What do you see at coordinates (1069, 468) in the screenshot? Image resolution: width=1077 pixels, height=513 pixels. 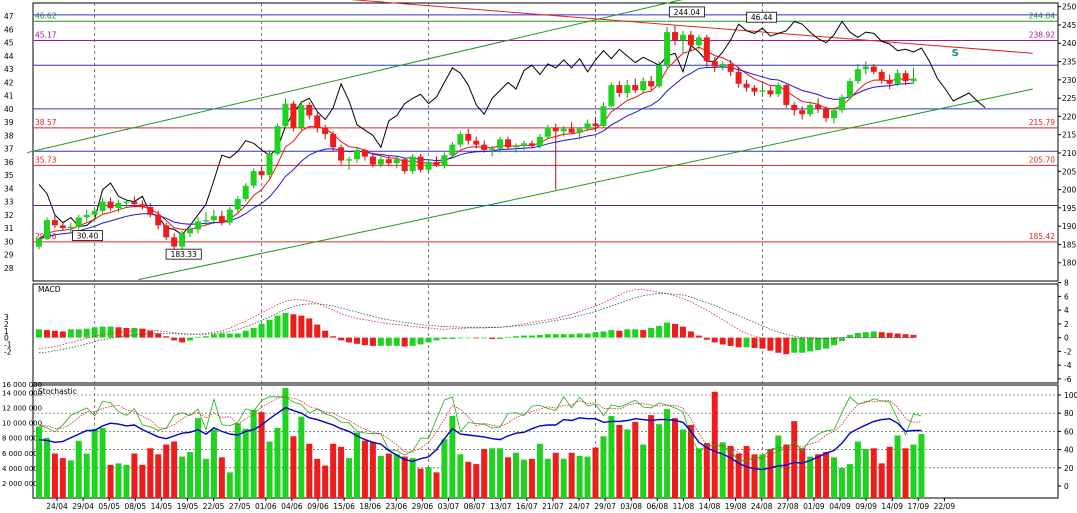 I see `stoch-right-tick: 20` at bounding box center [1069, 468].